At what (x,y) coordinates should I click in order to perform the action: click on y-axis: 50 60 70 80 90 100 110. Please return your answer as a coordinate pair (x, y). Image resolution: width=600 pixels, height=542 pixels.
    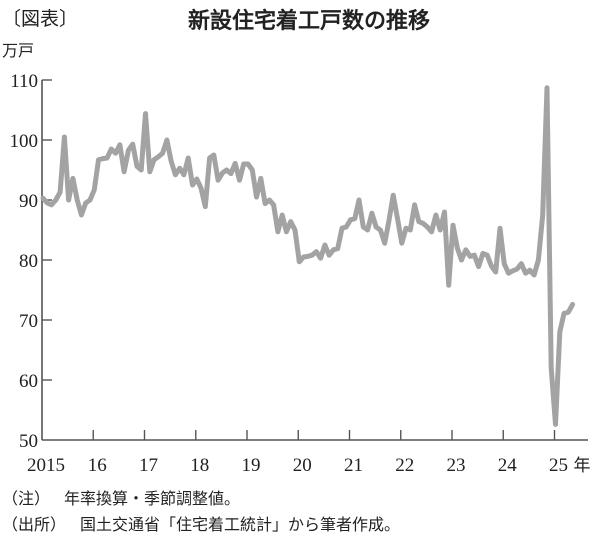
    Looking at the image, I should click on (31, 261).